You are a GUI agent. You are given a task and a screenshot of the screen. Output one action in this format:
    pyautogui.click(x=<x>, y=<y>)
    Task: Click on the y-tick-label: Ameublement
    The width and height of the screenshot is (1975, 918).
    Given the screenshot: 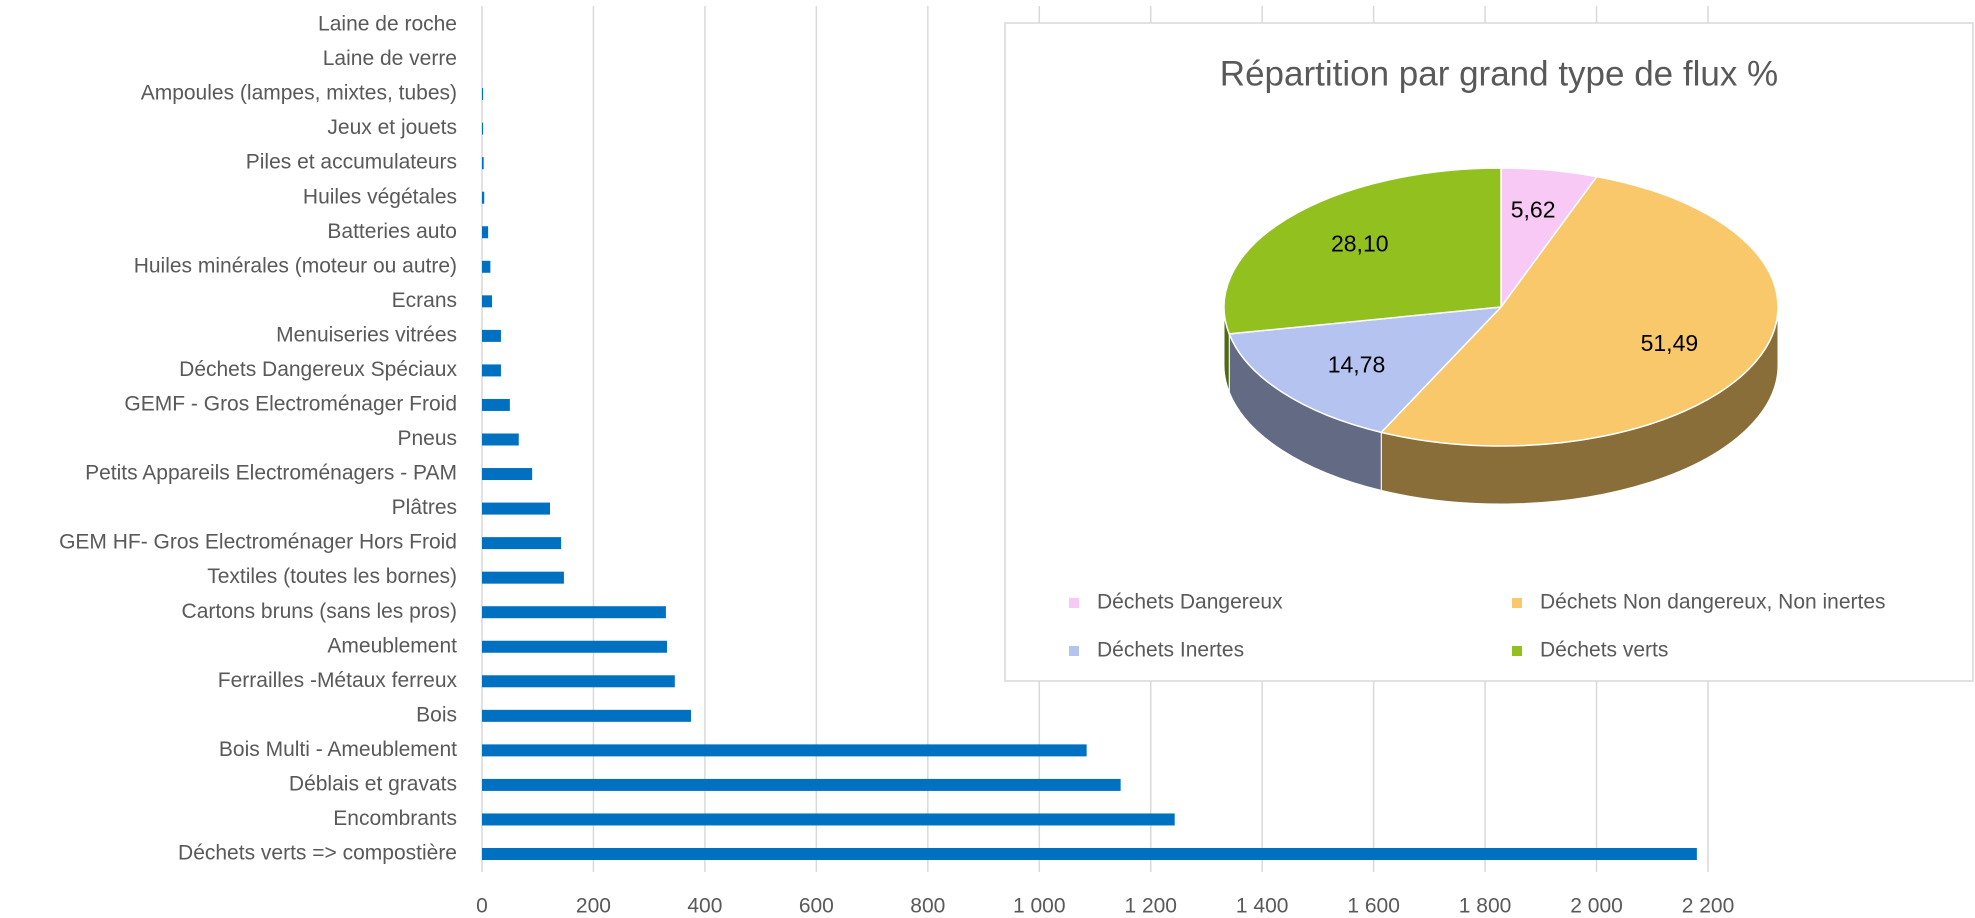 What is the action you would take?
    pyautogui.click(x=392, y=645)
    